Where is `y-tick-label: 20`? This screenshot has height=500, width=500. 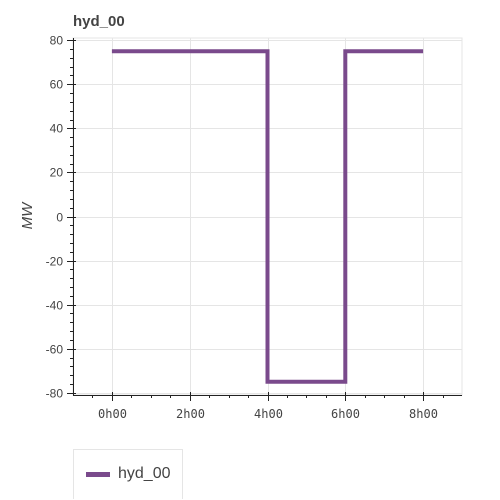 y-tick-label: 20 is located at coordinates (57, 173).